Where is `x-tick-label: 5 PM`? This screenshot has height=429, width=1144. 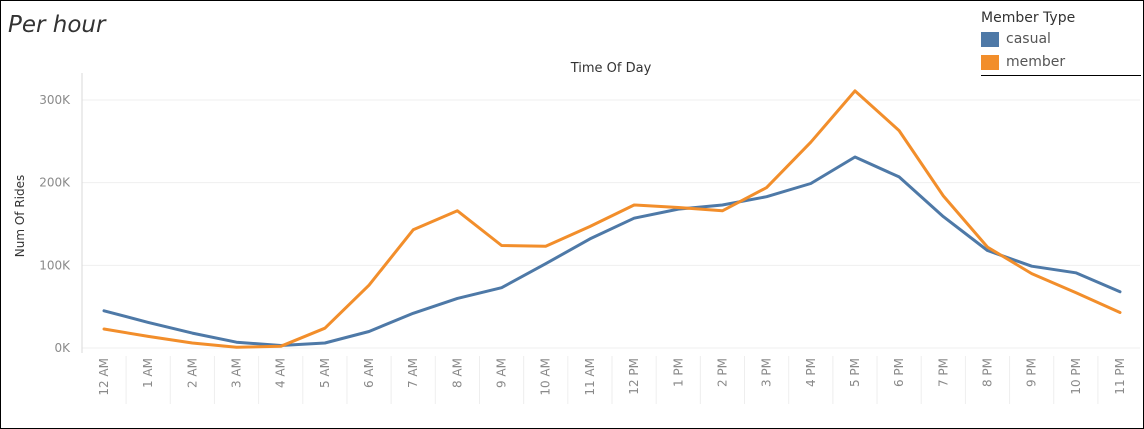 x-tick-label: 5 PM is located at coordinates (855, 372).